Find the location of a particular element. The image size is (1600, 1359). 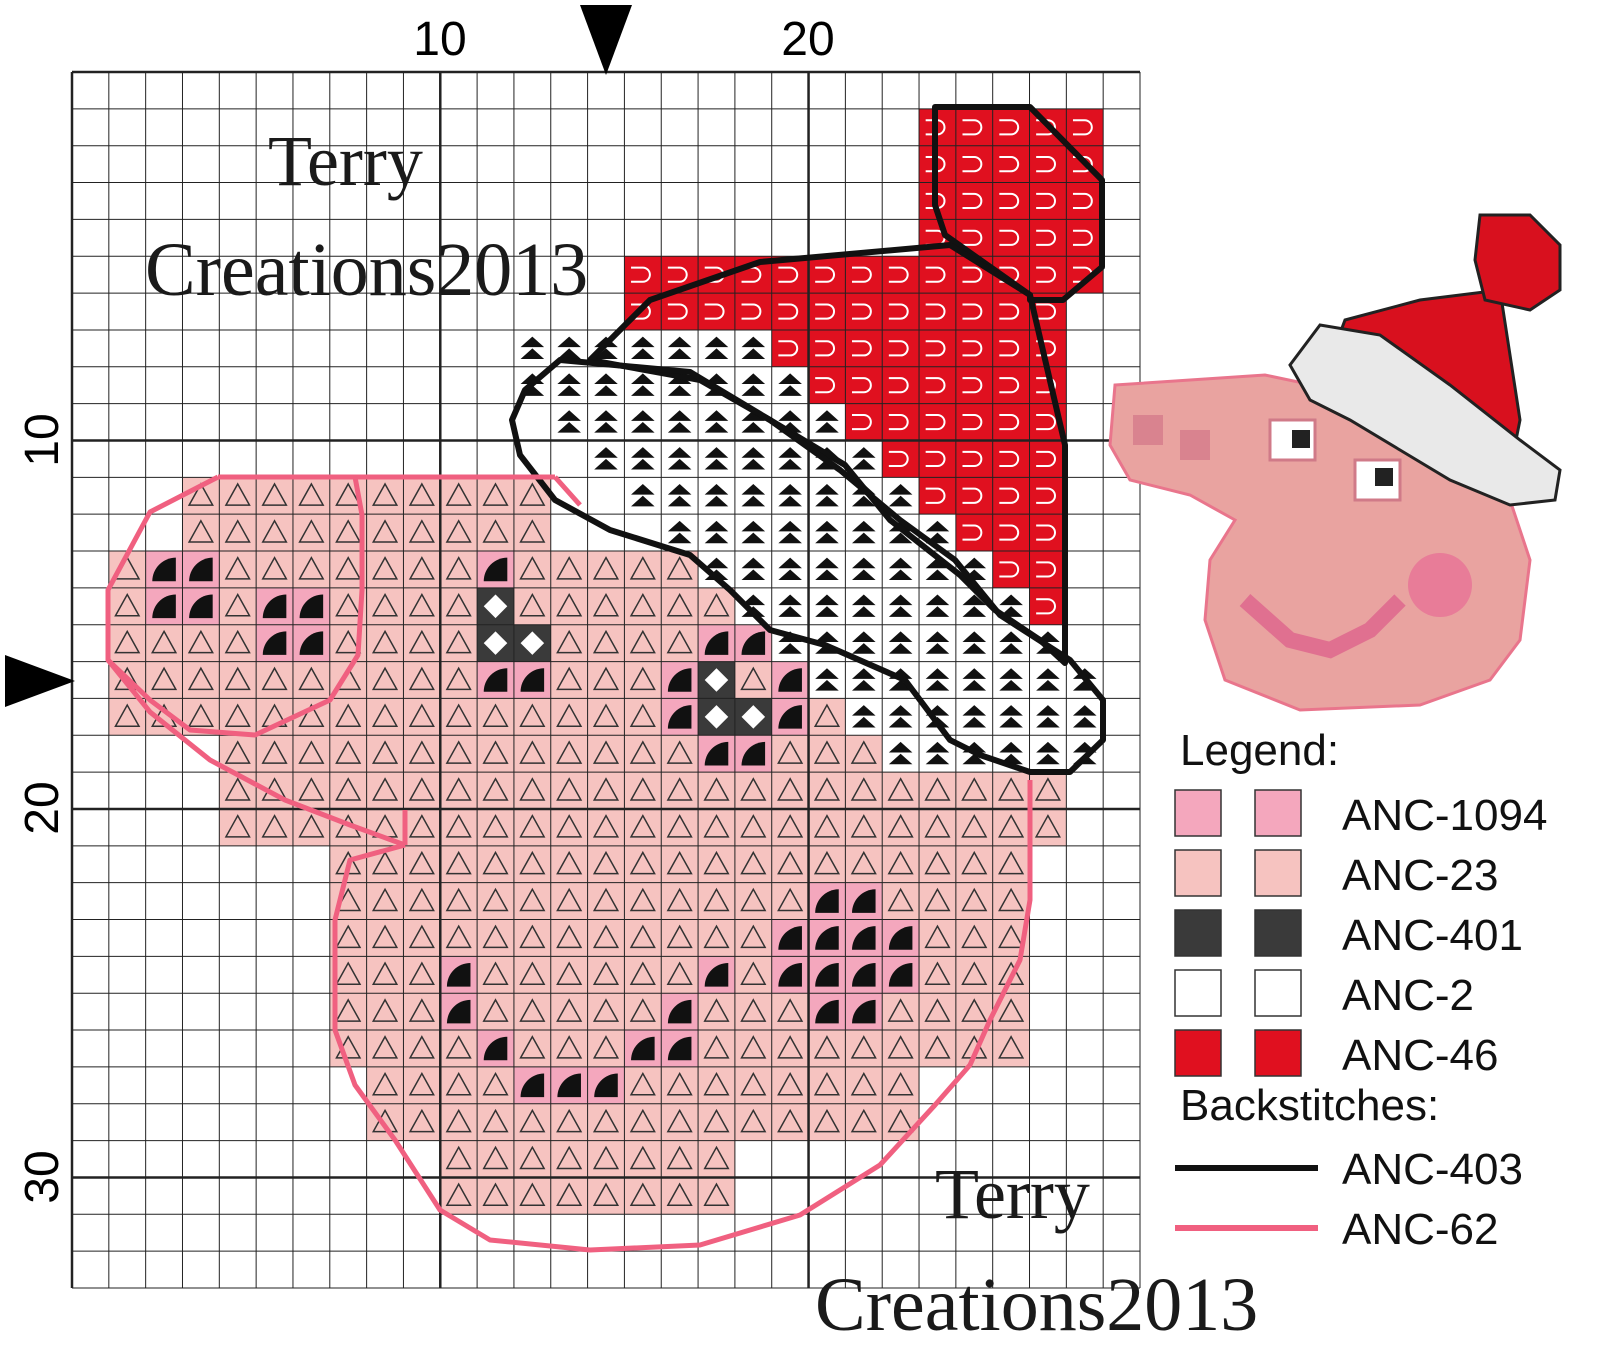

triangle-symbol-swatch-icon is located at coordinates (1198, 873).